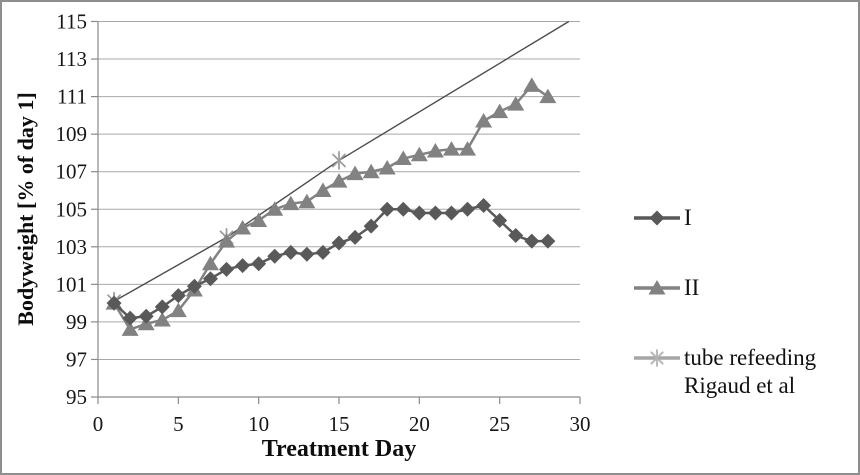 The height and width of the screenshot is (475, 860). I want to click on svg-text: 97, so click(76, 359).